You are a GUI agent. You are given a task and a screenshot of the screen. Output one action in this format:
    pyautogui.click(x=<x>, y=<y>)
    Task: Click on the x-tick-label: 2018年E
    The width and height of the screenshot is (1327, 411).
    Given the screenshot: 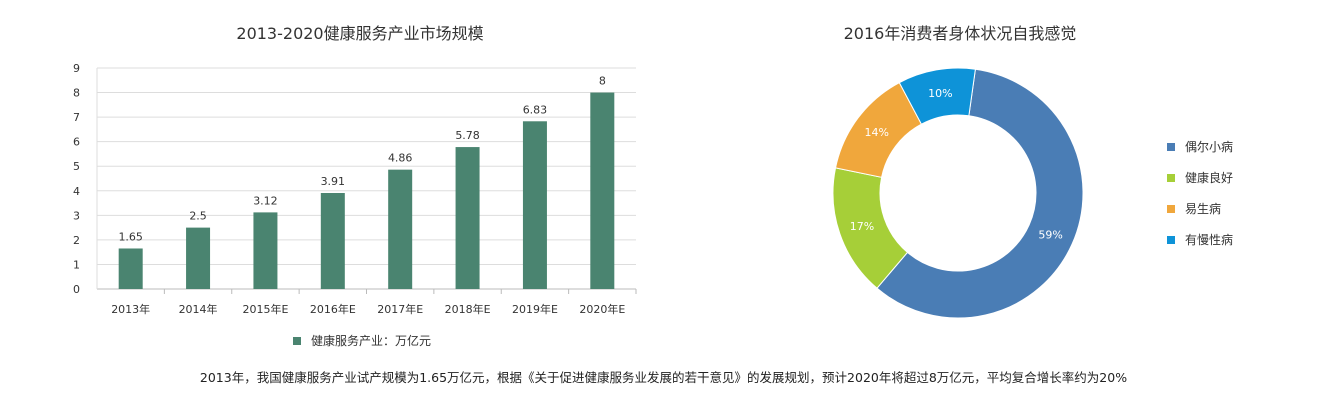 What is the action you would take?
    pyautogui.click(x=468, y=309)
    